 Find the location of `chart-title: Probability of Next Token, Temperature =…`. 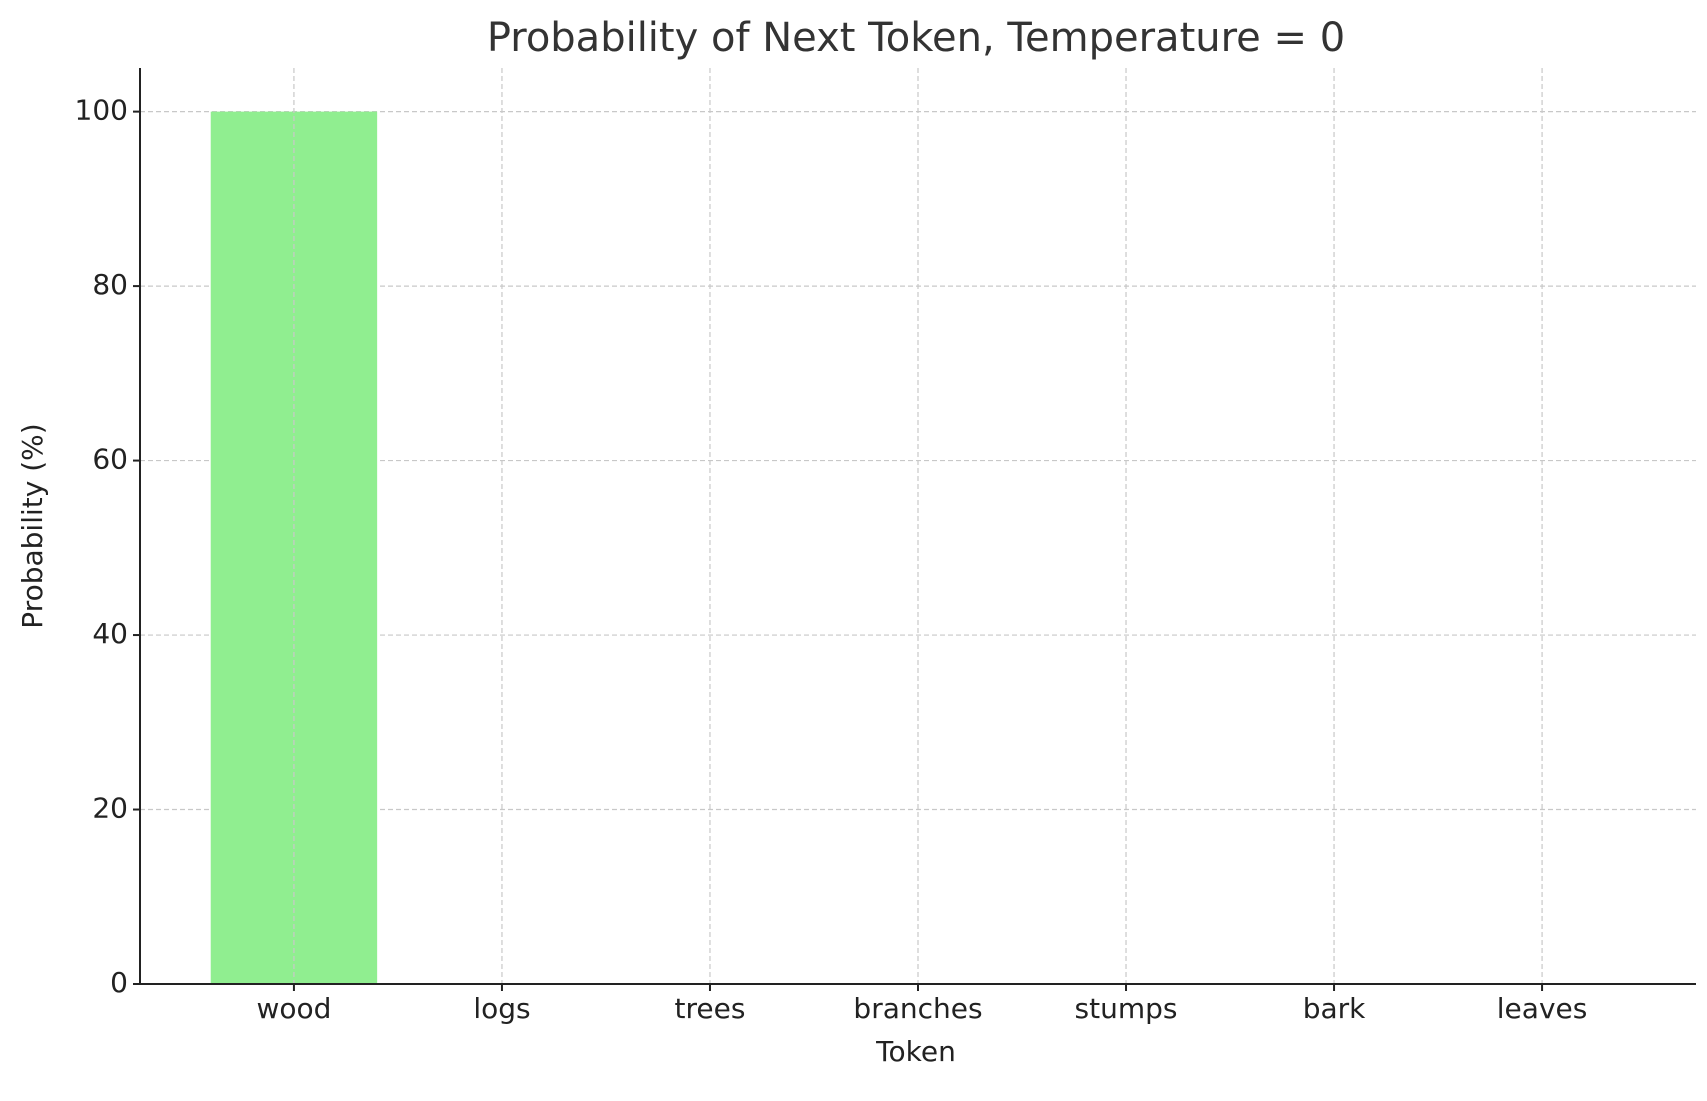

chart-title: Probability of Next Token, Temperature =… is located at coordinates (916, 38).